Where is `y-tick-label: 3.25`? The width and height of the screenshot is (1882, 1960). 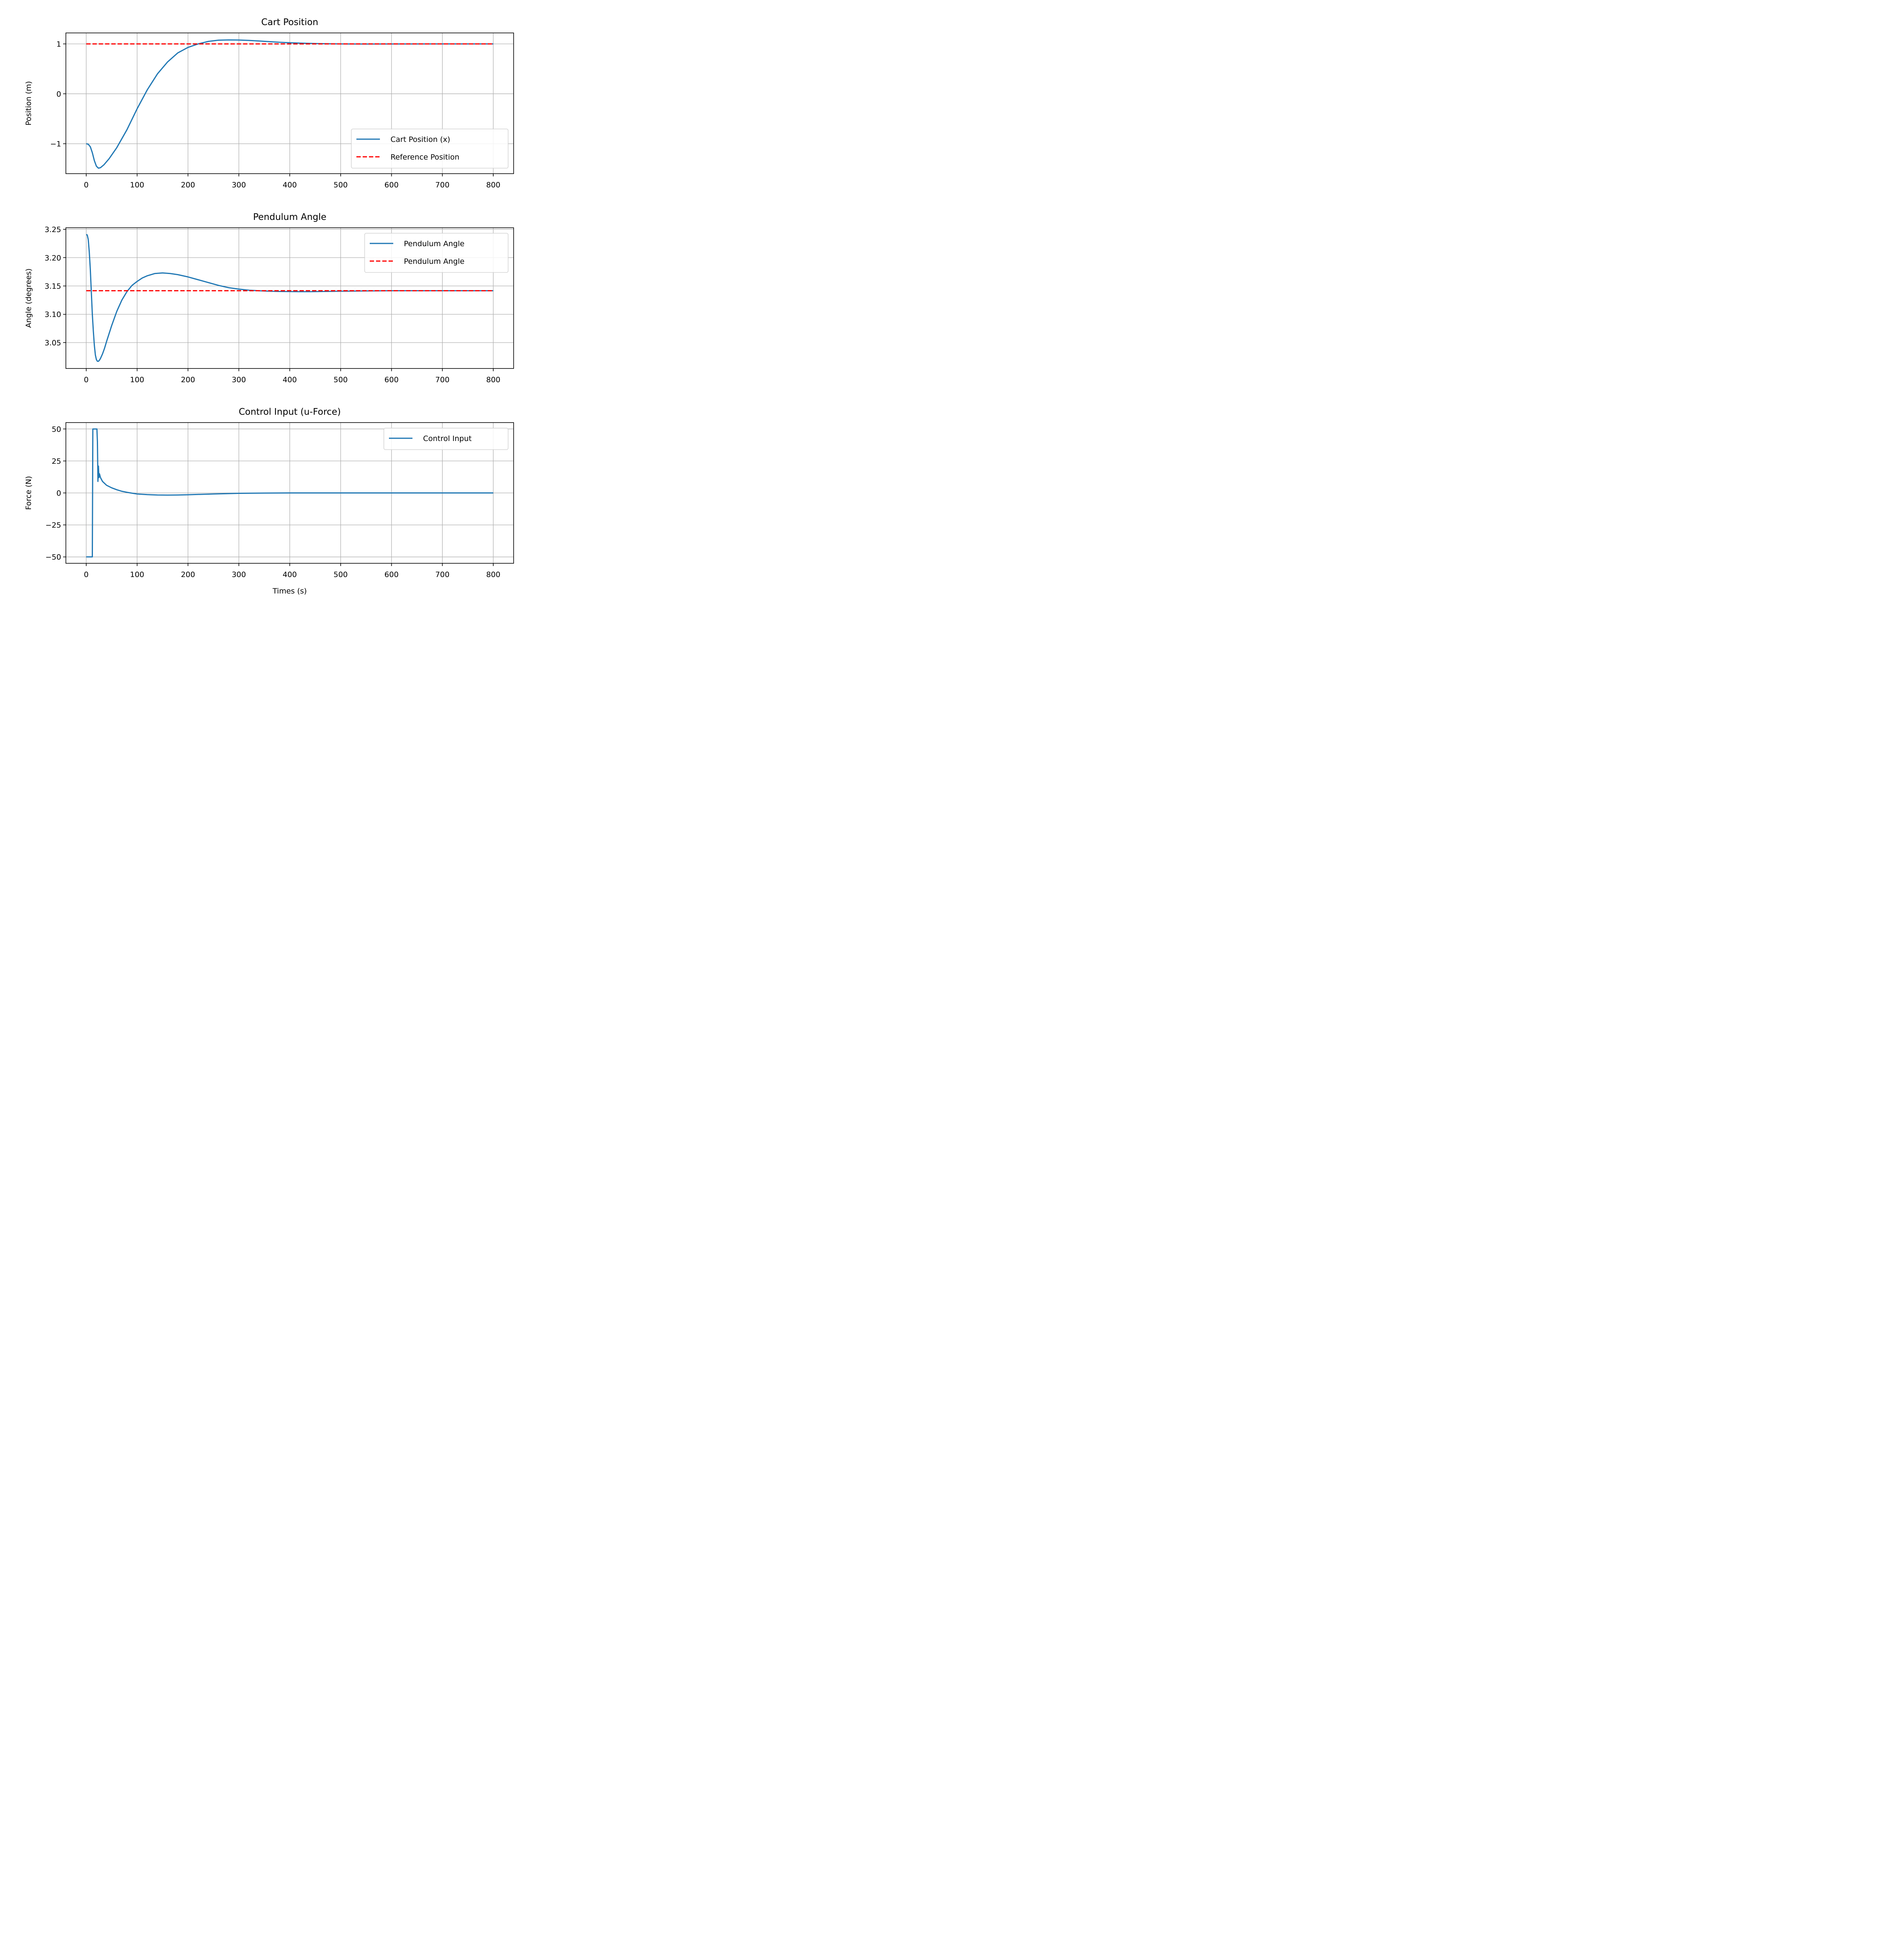 y-tick-label: 3.25 is located at coordinates (53, 229).